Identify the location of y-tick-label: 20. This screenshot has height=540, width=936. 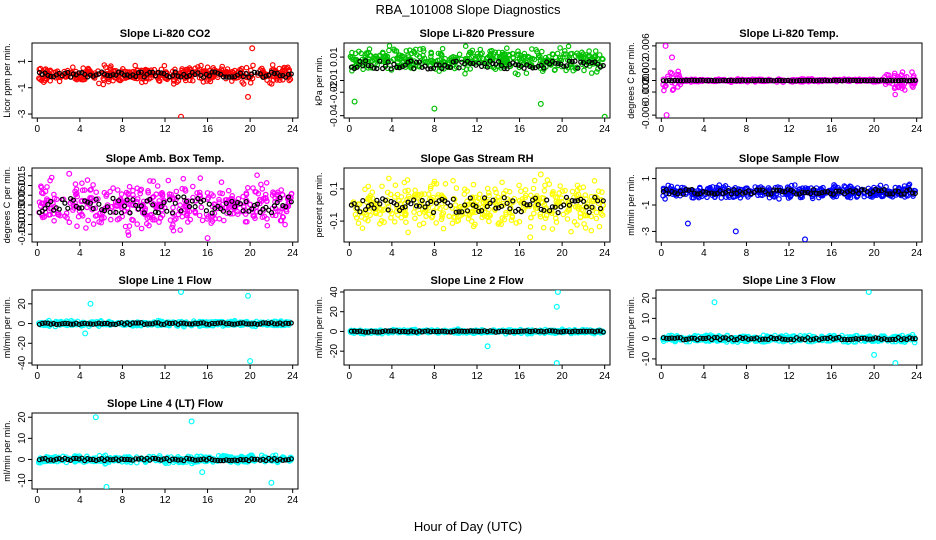
(22, 304).